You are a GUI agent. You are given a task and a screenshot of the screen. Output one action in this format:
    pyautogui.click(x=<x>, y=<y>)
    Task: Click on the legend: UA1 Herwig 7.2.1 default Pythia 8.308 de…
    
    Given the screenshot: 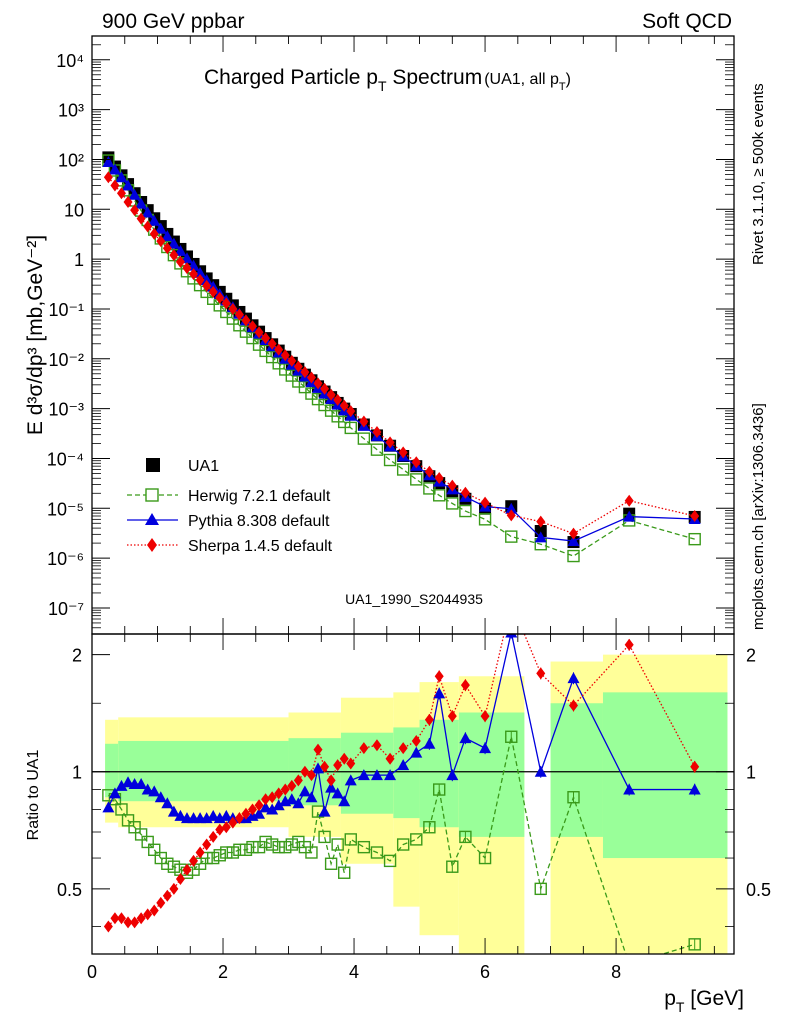 What is the action you would take?
    pyautogui.click(x=230, y=506)
    